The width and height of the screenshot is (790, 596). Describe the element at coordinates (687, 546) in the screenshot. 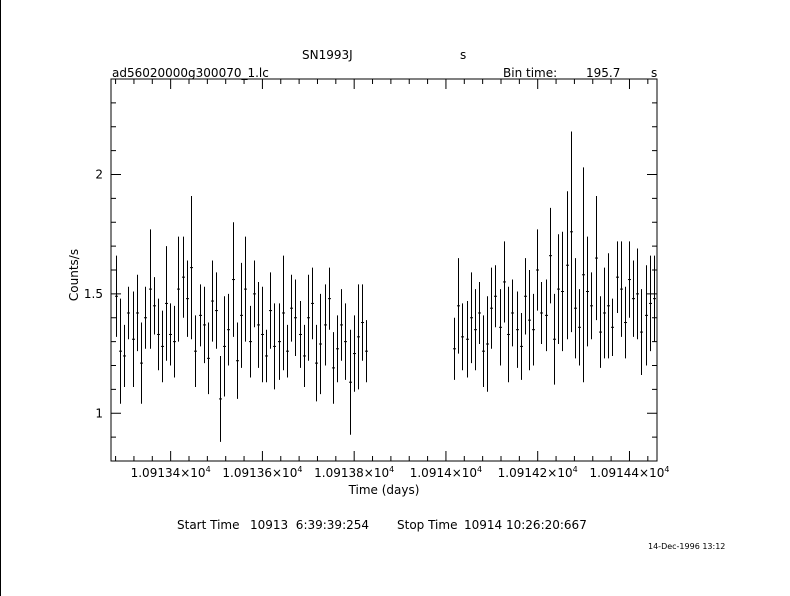

I see `plot-timestamp: 14-Dec-1996 13:12` at that location.